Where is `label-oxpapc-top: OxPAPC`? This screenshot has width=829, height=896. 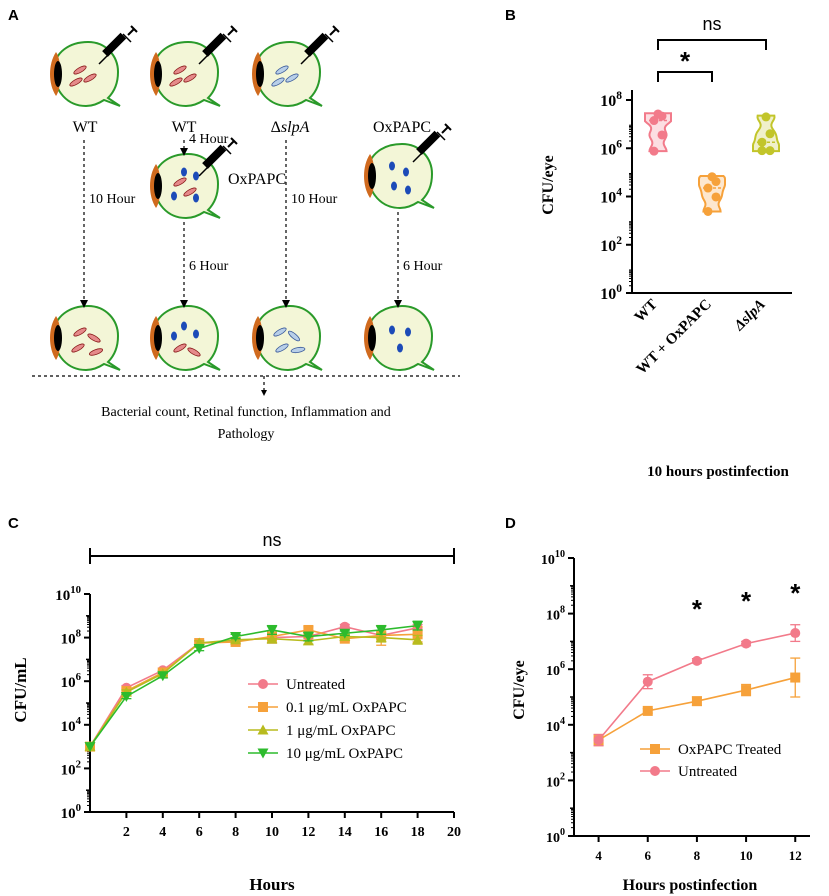
label-oxpapc-top: OxPAPC is located at coordinates (402, 127).